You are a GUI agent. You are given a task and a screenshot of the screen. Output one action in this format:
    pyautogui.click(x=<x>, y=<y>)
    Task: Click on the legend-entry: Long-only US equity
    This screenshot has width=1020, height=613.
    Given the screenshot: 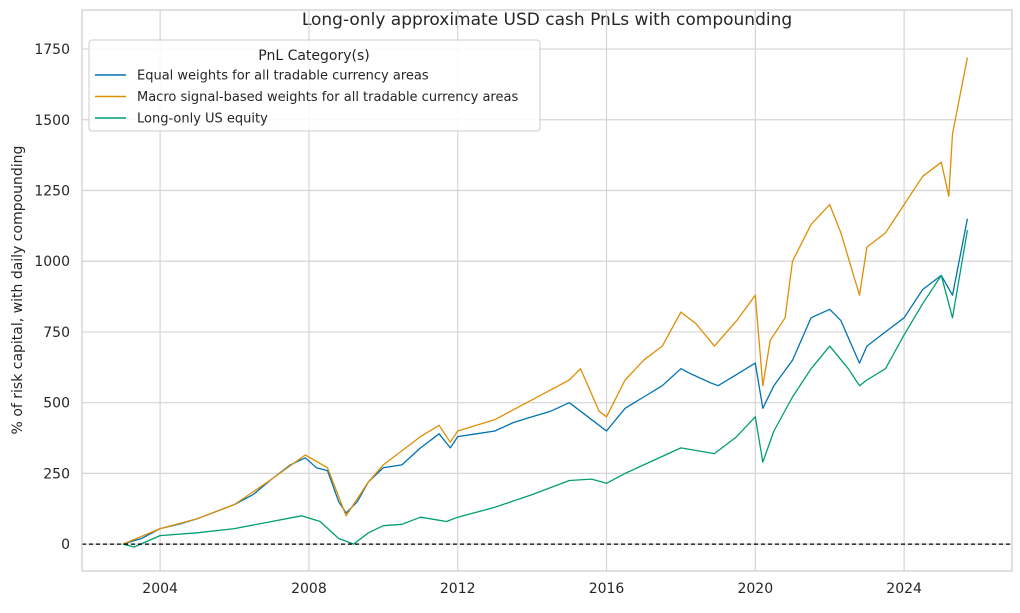 What is the action you would take?
    pyautogui.click(x=202, y=119)
    